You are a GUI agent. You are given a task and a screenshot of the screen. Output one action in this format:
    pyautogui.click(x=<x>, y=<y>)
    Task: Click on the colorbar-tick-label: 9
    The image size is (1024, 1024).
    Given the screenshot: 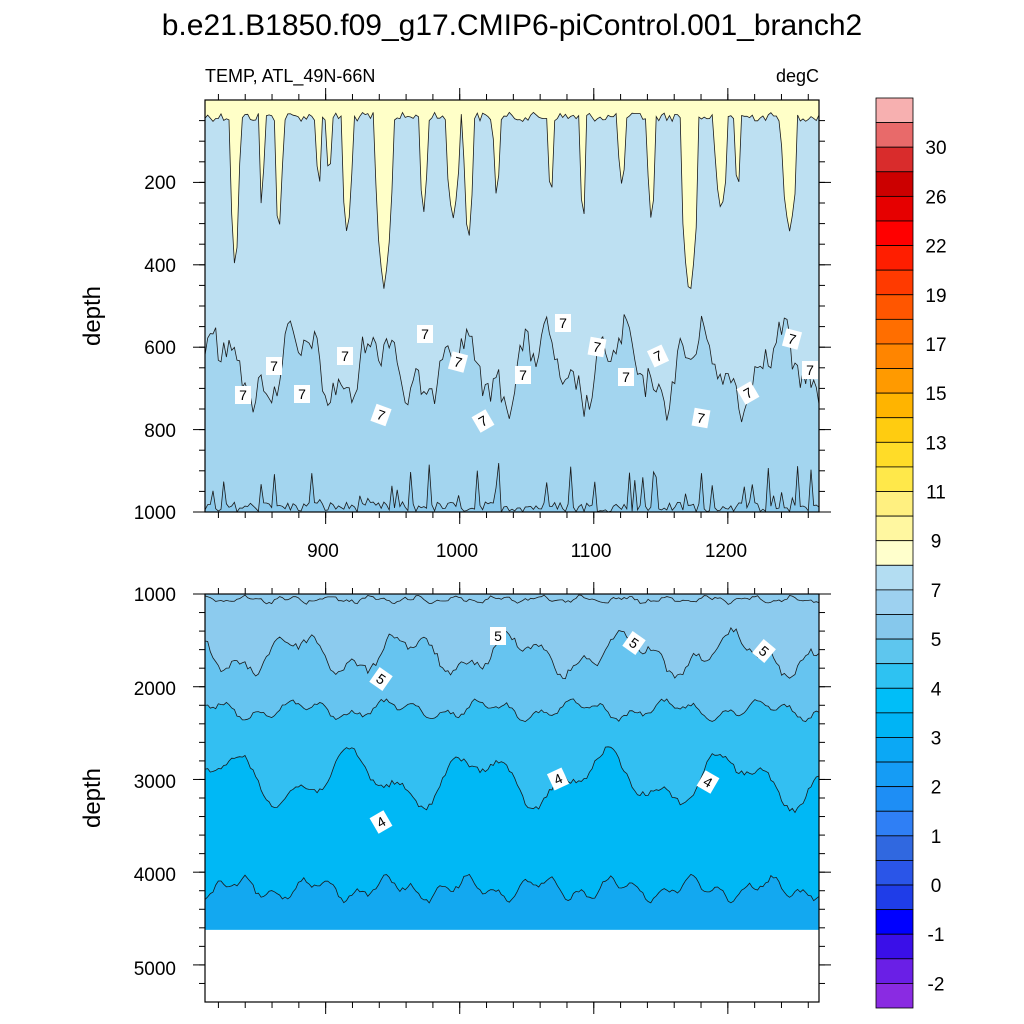 What is the action you would take?
    pyautogui.click(x=936, y=542)
    